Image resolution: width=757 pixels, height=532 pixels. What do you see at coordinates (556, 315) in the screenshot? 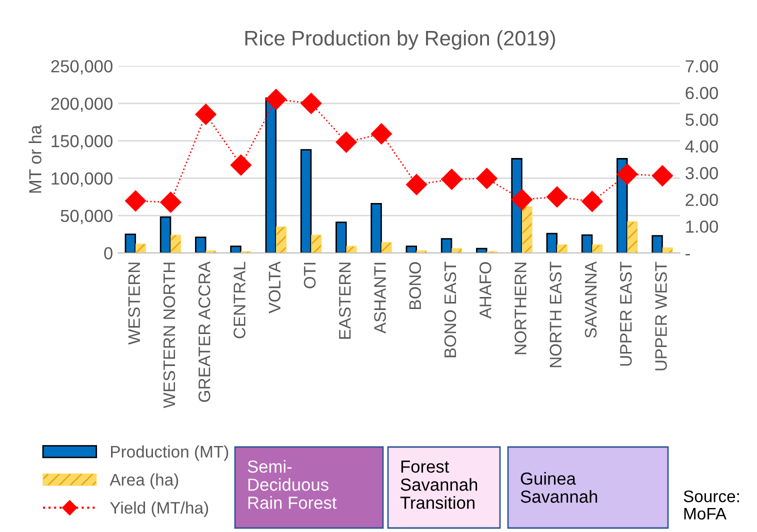
I see `x-tick-label: NORTH EAST` at bounding box center [556, 315].